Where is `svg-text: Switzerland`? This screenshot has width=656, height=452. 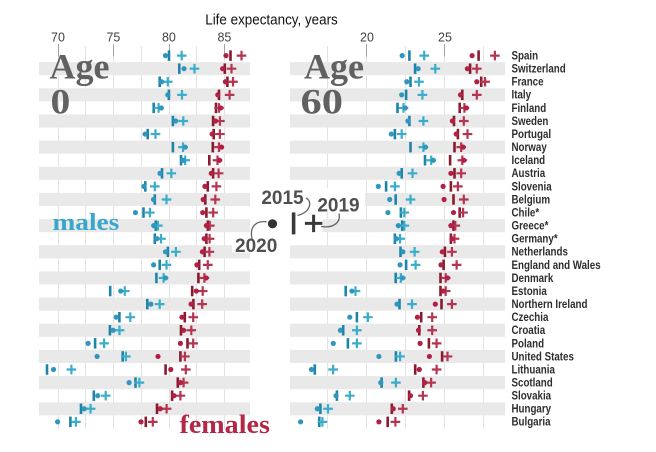 svg-text: Switzerland is located at coordinates (539, 69).